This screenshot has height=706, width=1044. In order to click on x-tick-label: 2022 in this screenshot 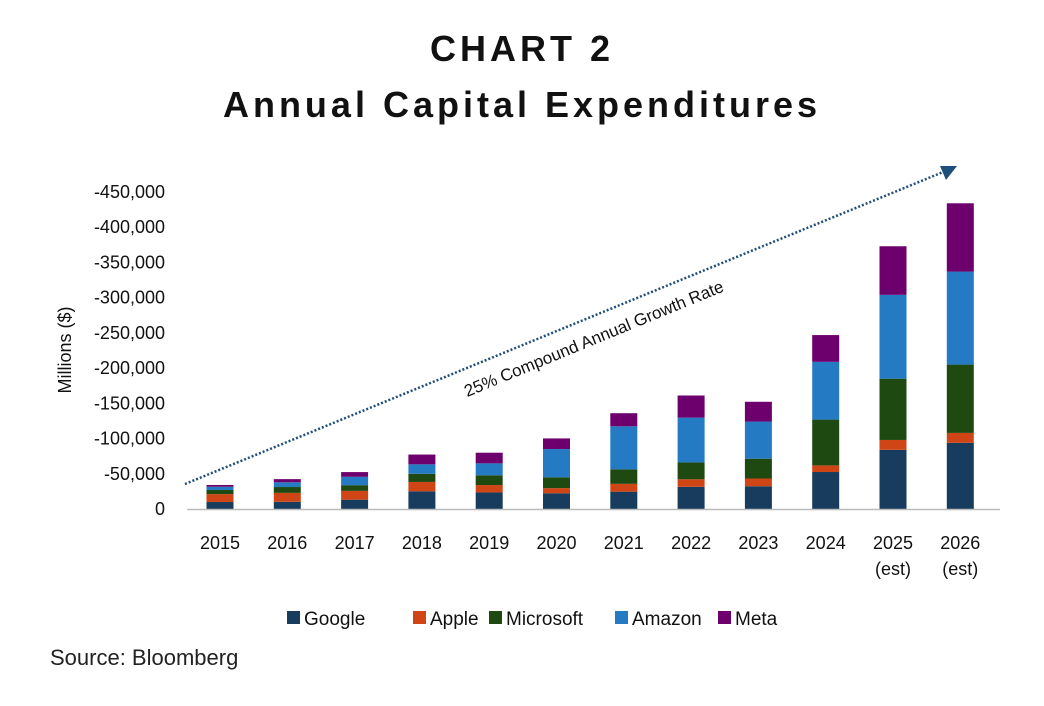, I will do `click(691, 543)`.